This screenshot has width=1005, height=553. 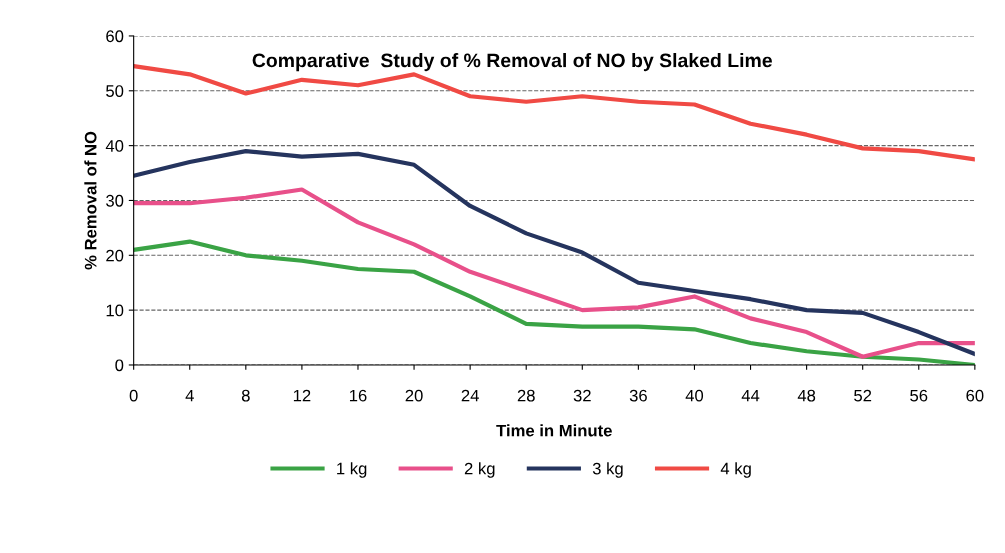 What do you see at coordinates (115, 36) in the screenshot?
I see `y-tick-label: 60` at bounding box center [115, 36].